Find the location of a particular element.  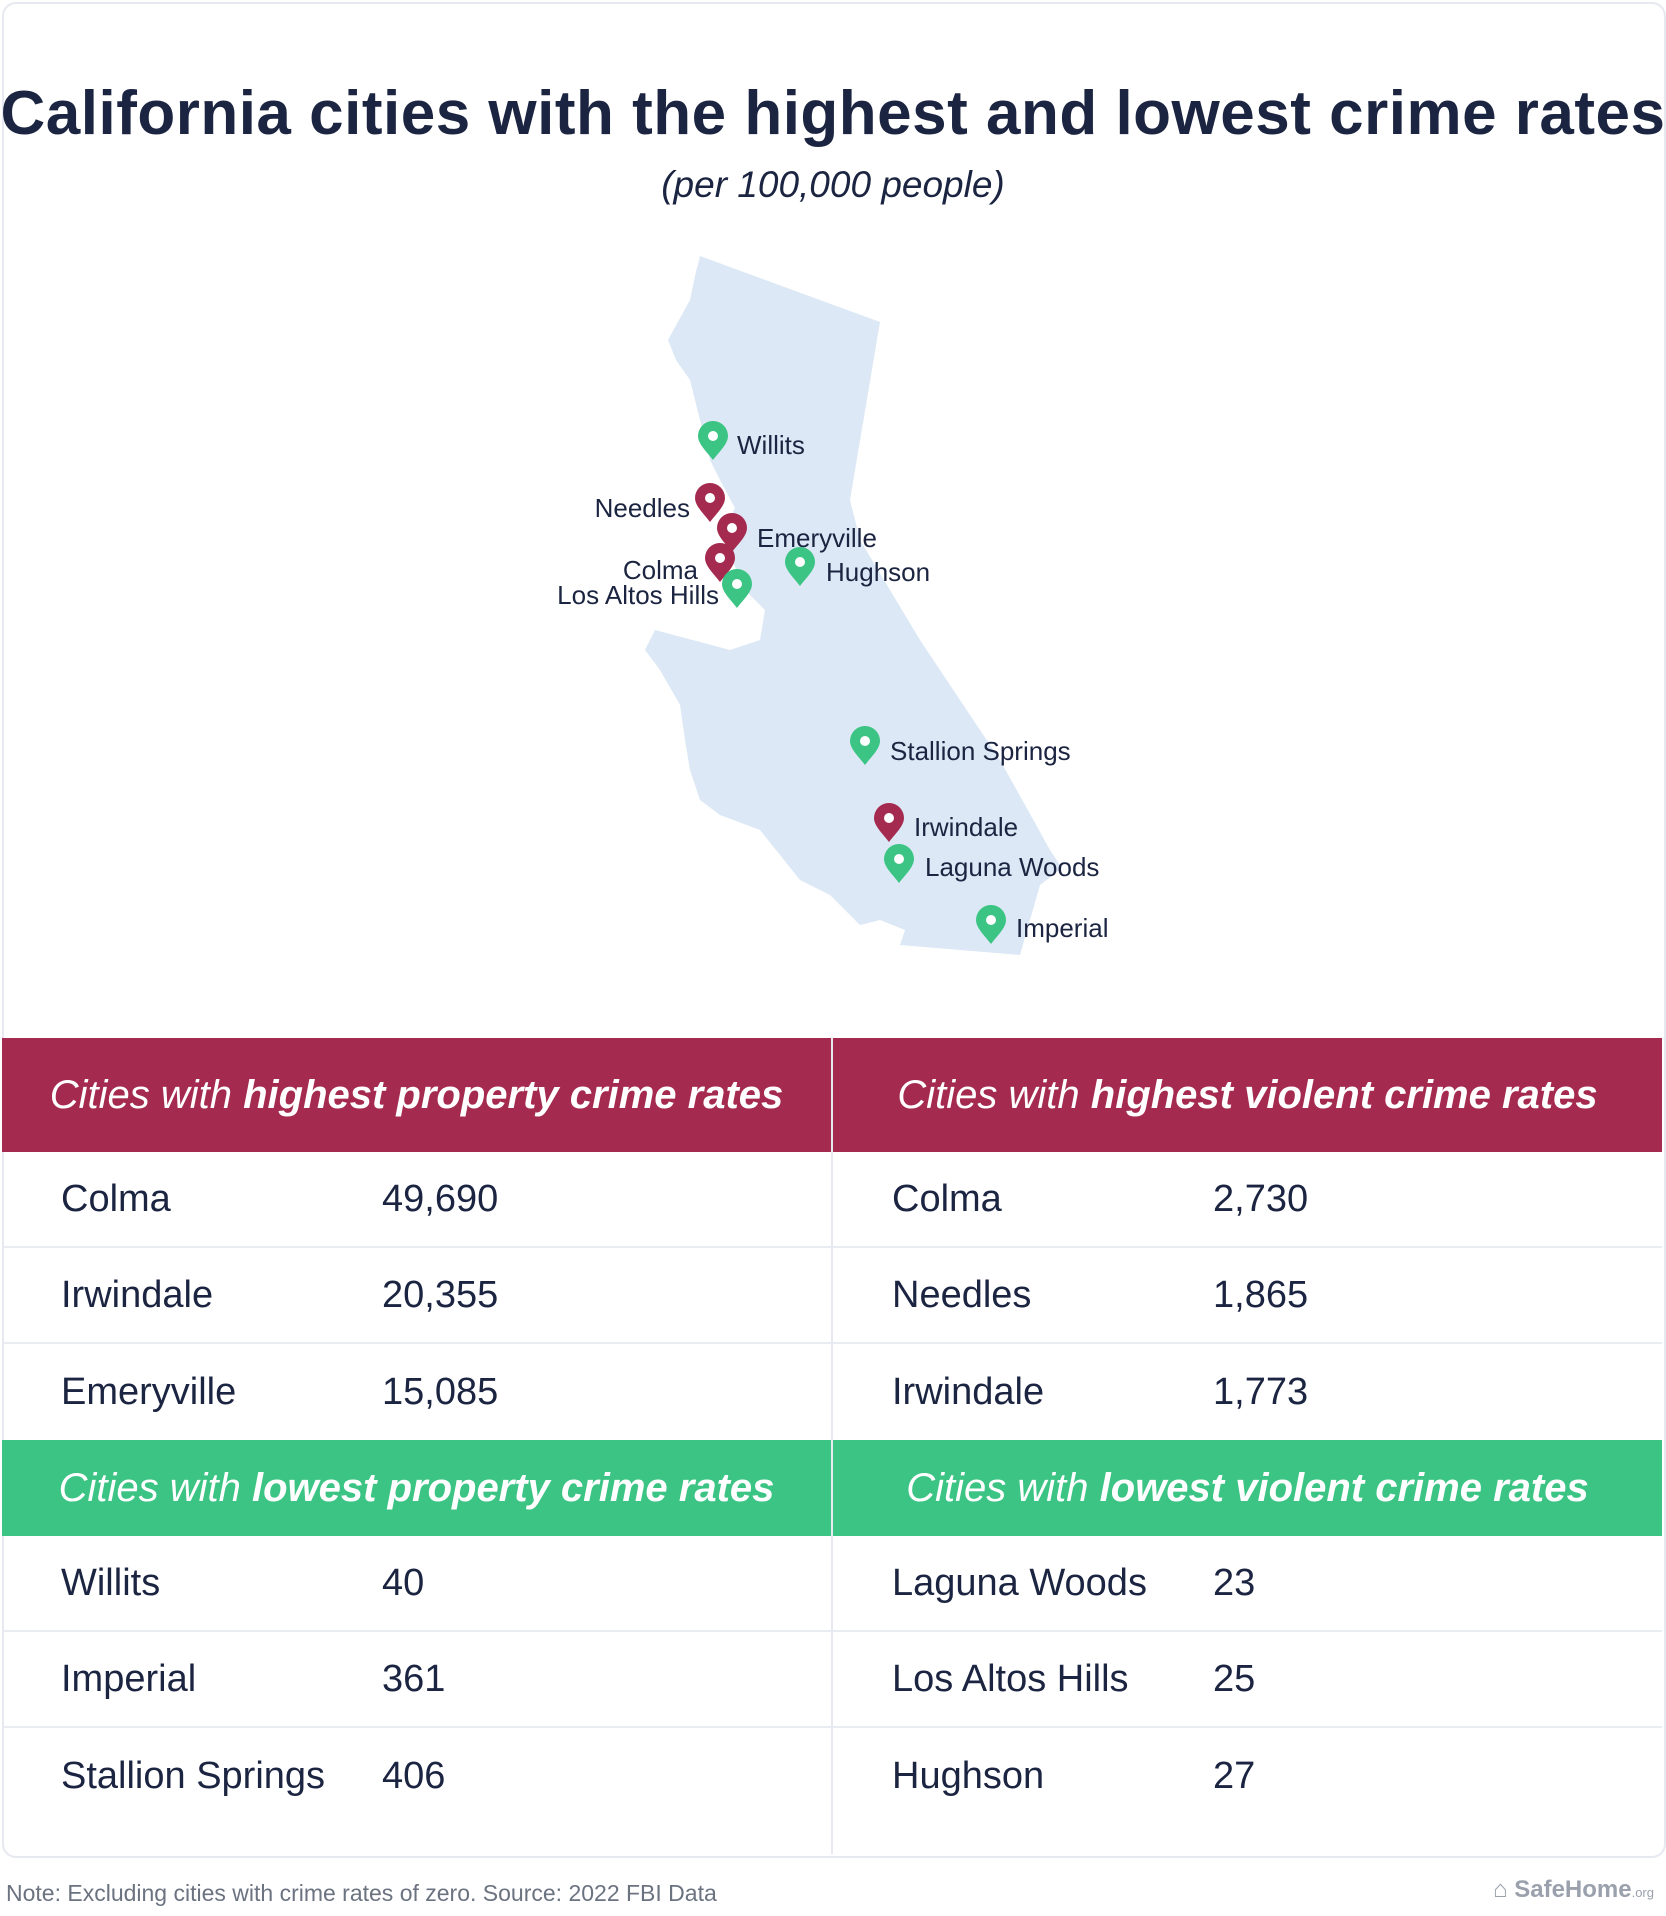

map-pin-label: Willits is located at coordinates (771, 445).